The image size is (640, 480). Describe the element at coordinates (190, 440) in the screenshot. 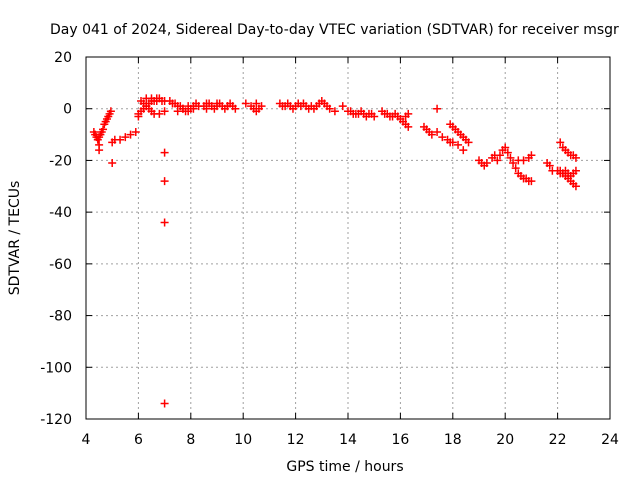

I see `x-tick-label: 8` at that location.